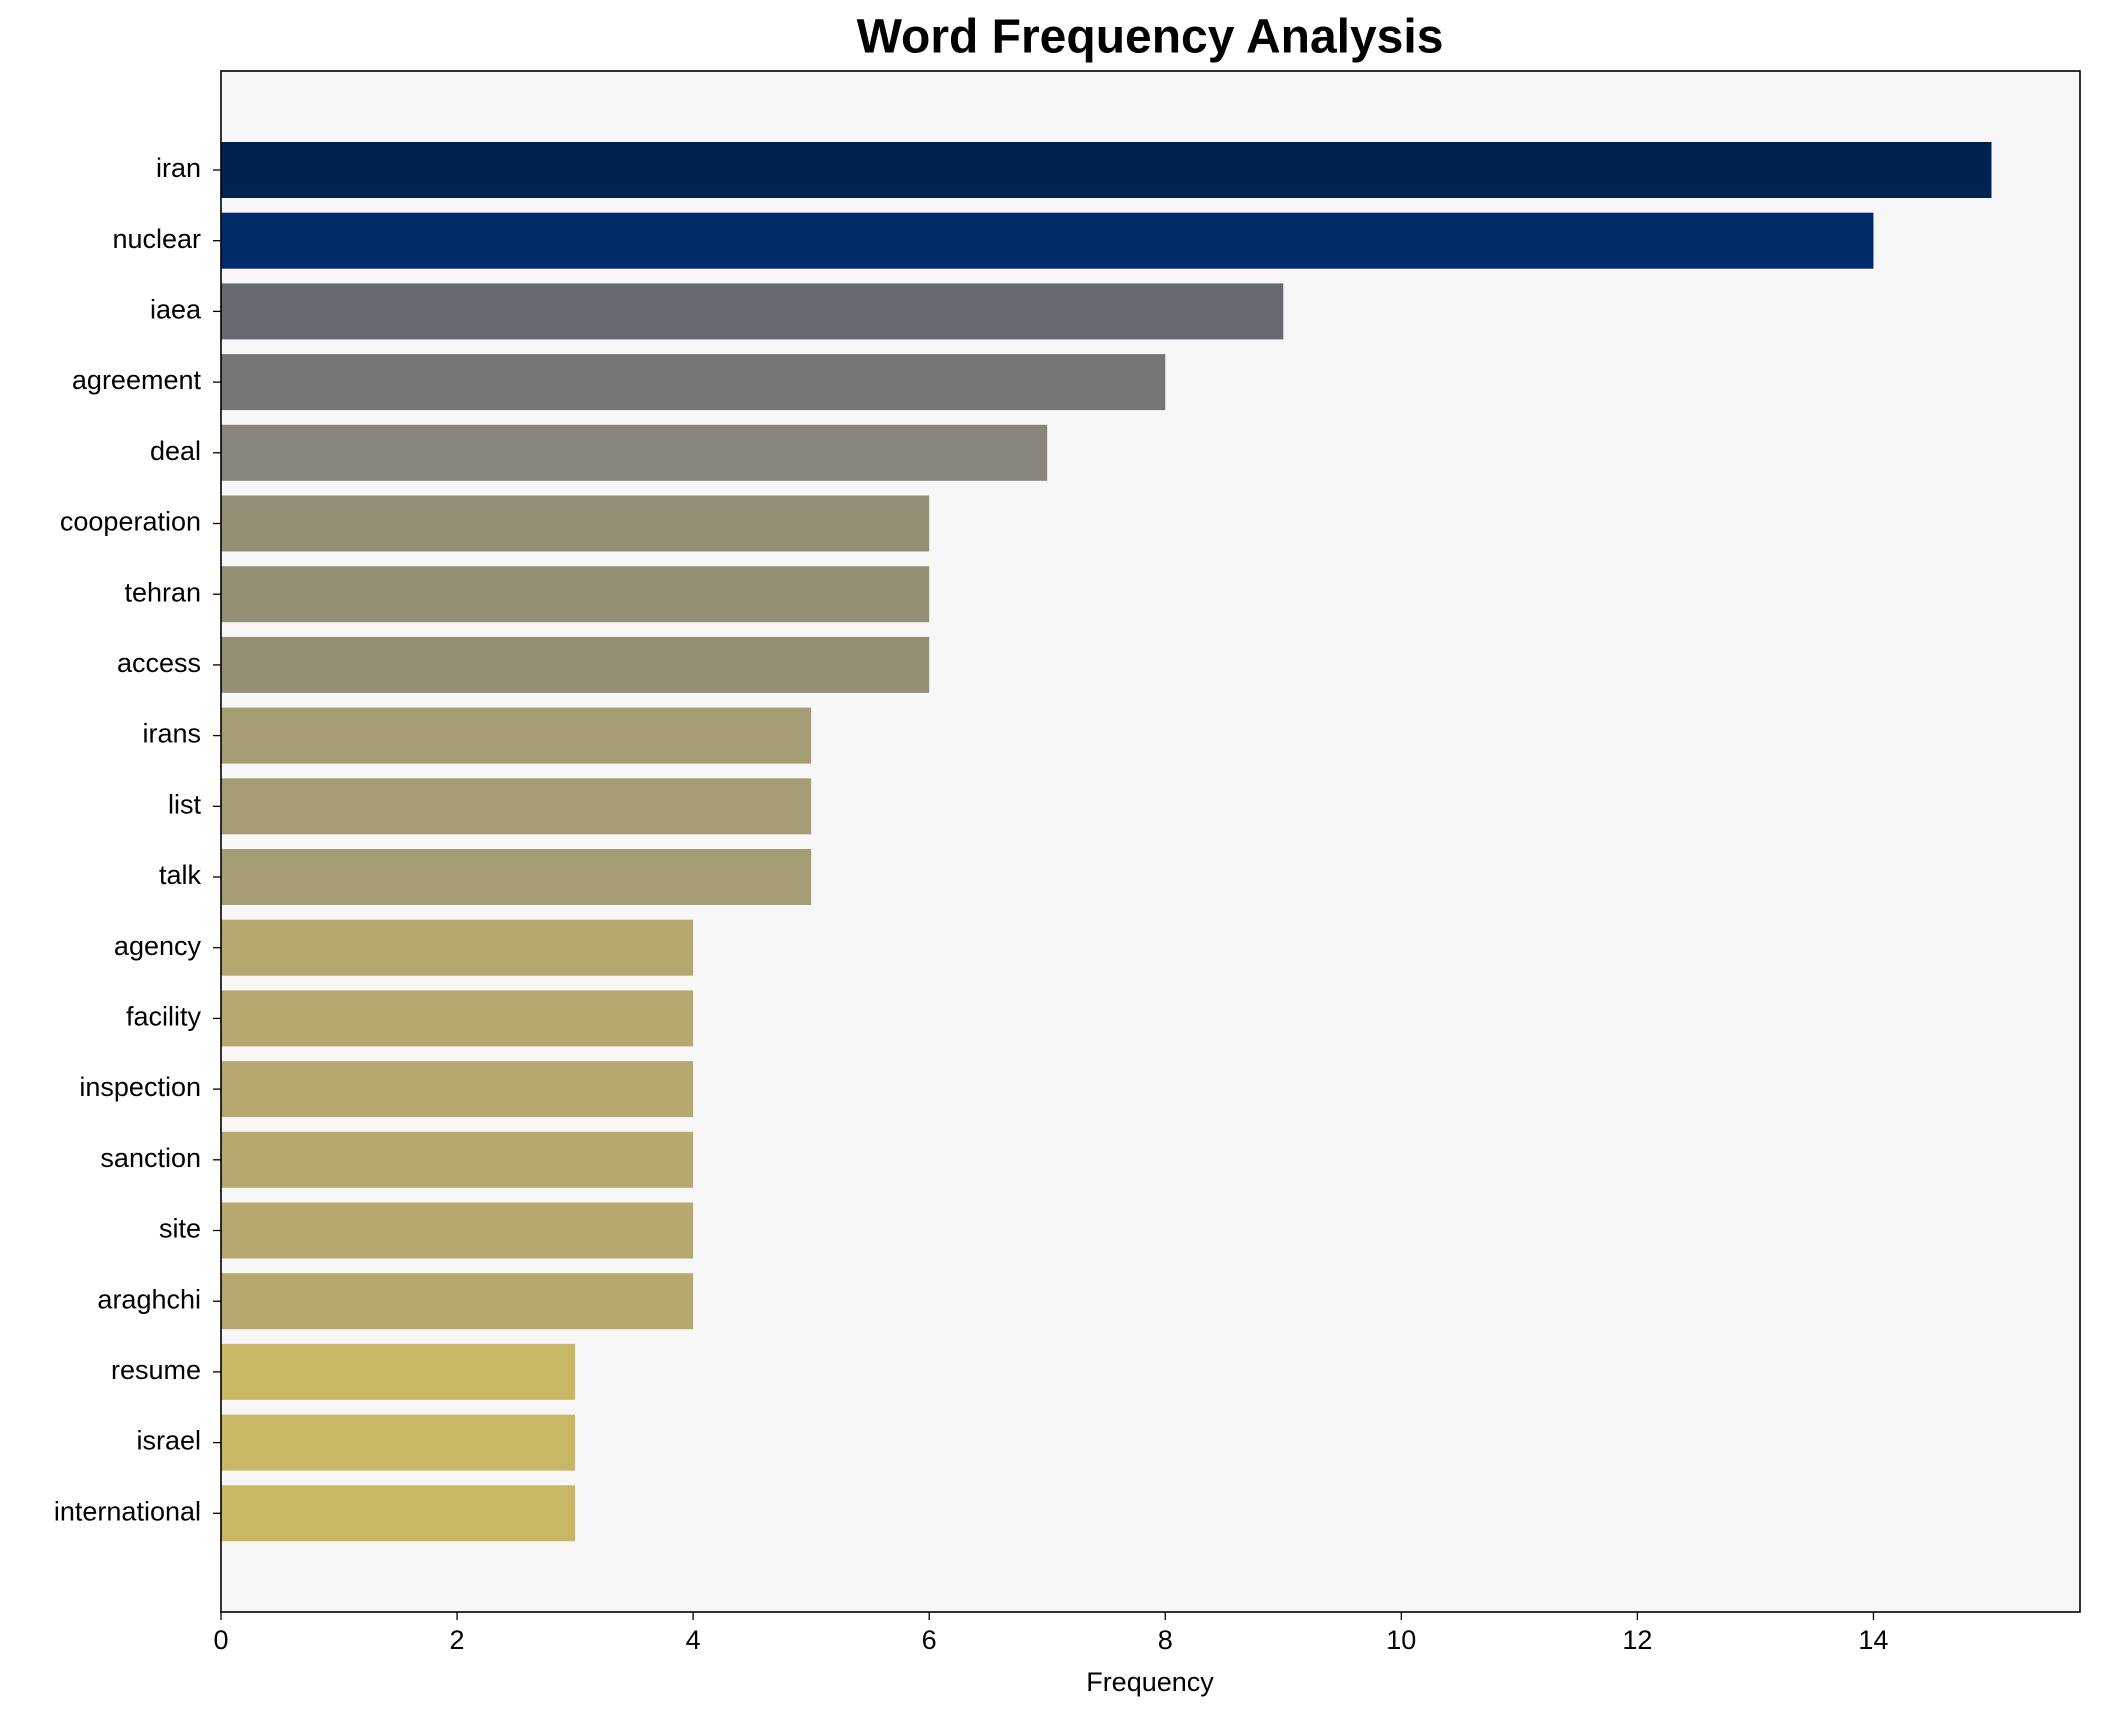 The height and width of the screenshot is (1722, 2101). I want to click on y-tick-label: resume, so click(156, 1370).